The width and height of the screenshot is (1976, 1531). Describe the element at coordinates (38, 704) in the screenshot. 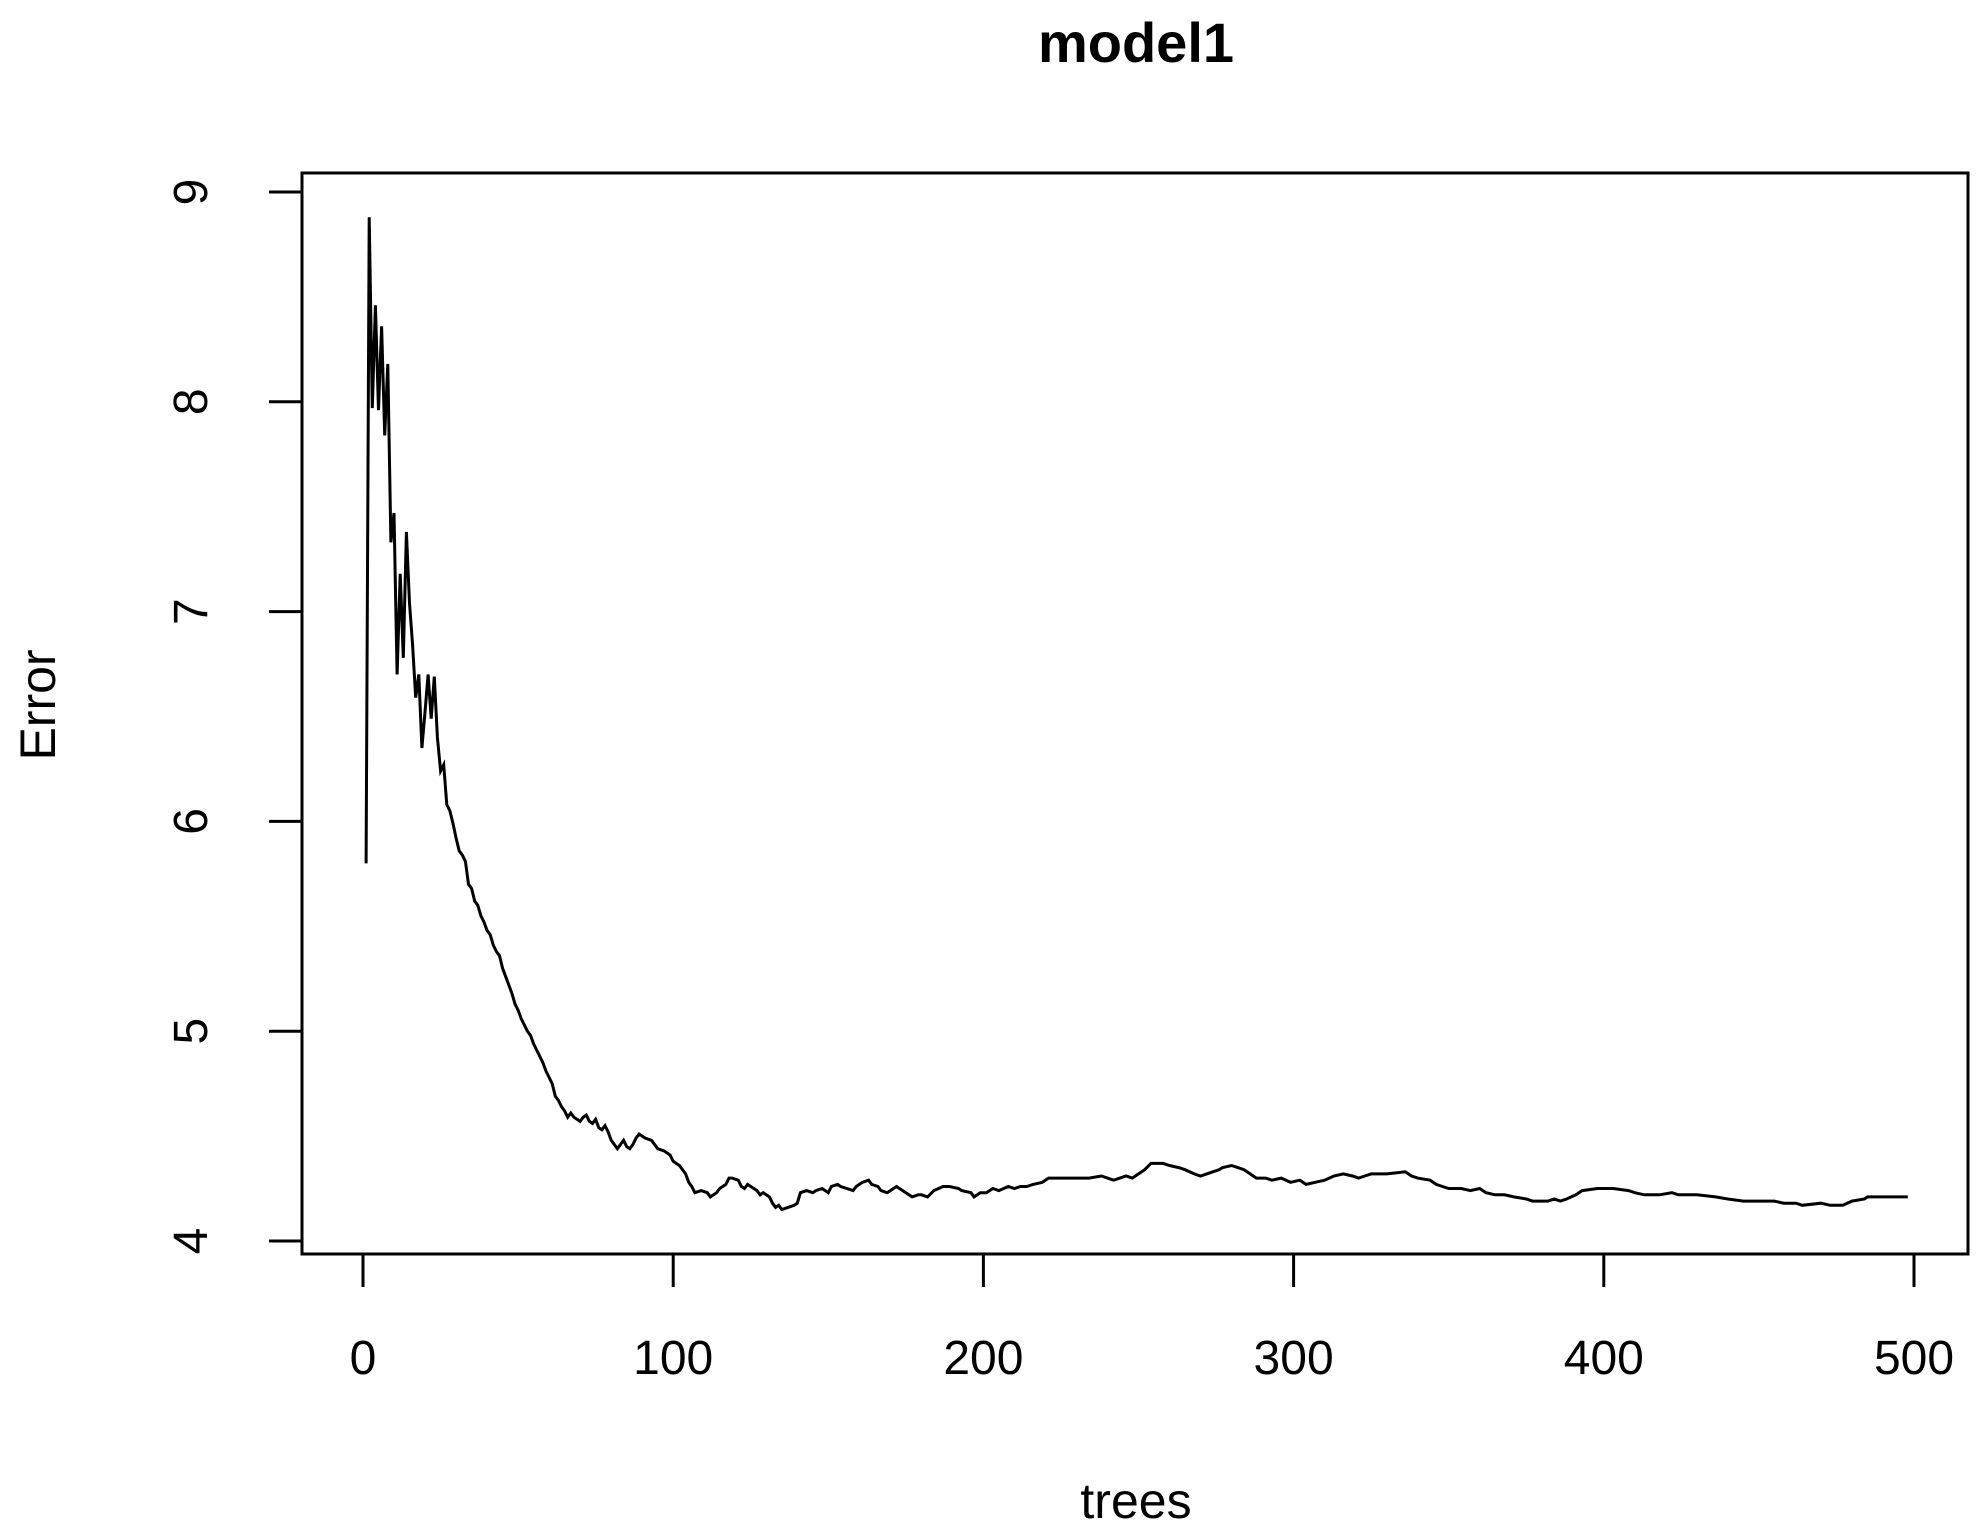

I see `y-axis-title: Error` at that location.